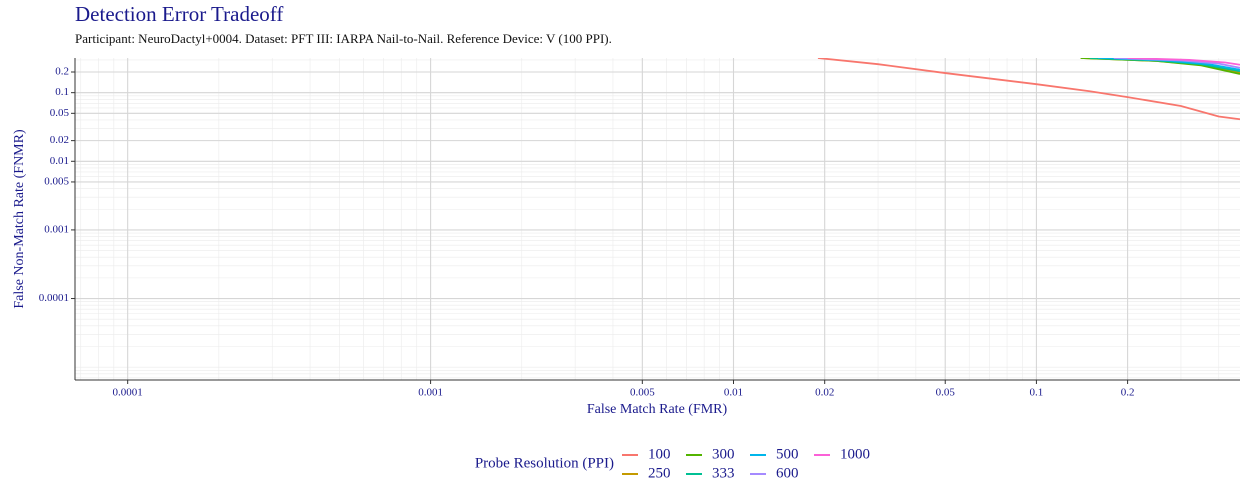  I want to click on x-tick-label: 0.001, so click(430, 393).